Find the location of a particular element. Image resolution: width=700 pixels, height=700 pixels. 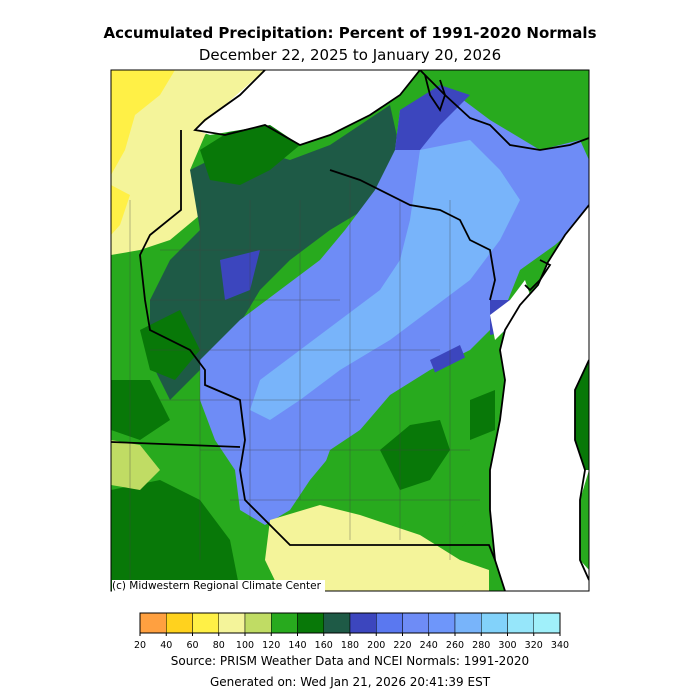

michigan-east-green is located at coordinates (582, 415).